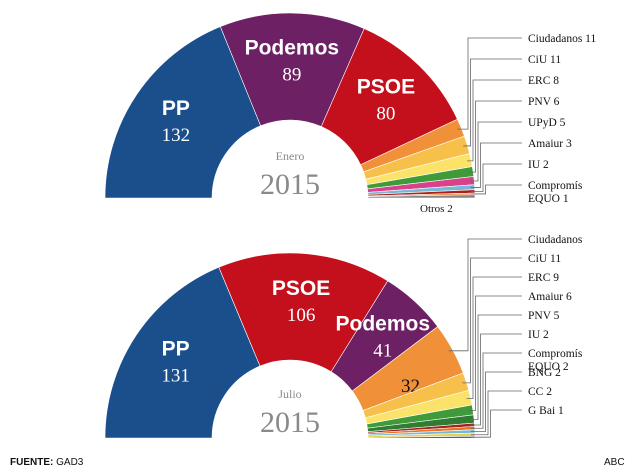  What do you see at coordinates (291, 75) in the screenshot?
I see `slice-value-podemos: 89` at bounding box center [291, 75].